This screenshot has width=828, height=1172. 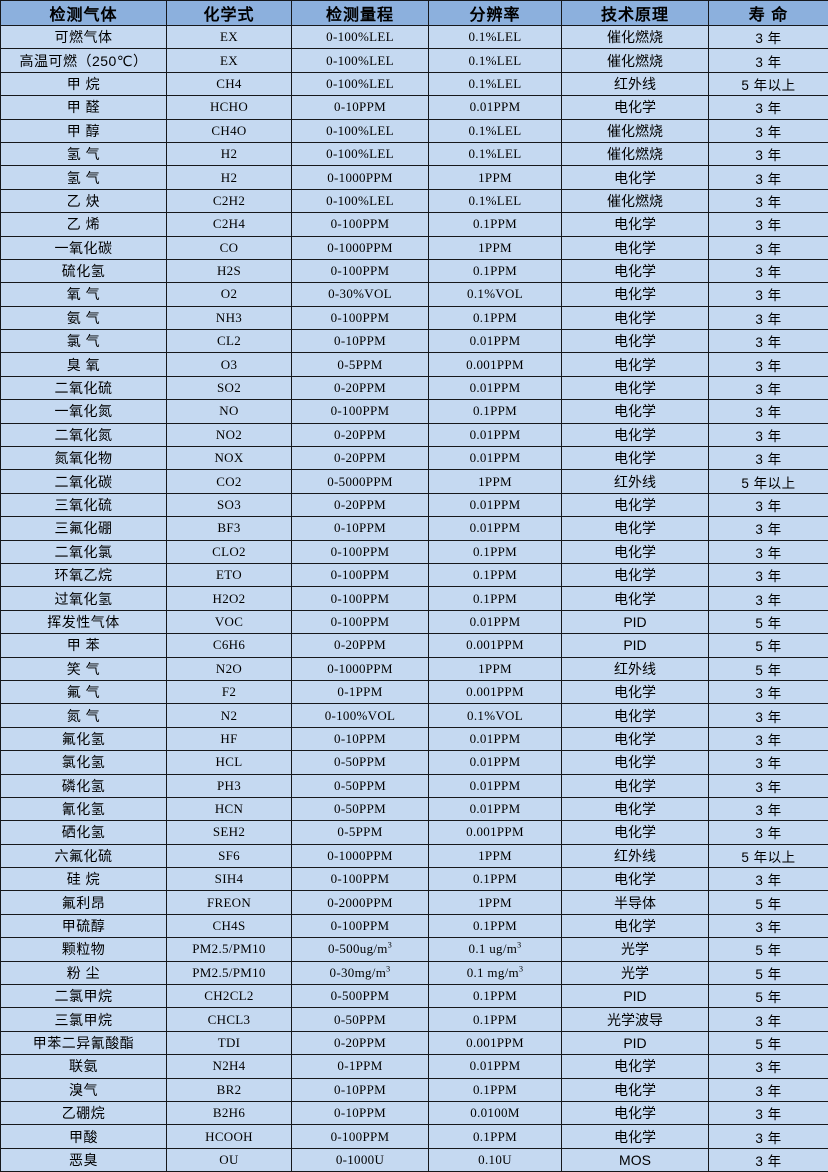 What do you see at coordinates (229, 1112) in the screenshot?
I see `cell-formula: B2H6` at bounding box center [229, 1112].